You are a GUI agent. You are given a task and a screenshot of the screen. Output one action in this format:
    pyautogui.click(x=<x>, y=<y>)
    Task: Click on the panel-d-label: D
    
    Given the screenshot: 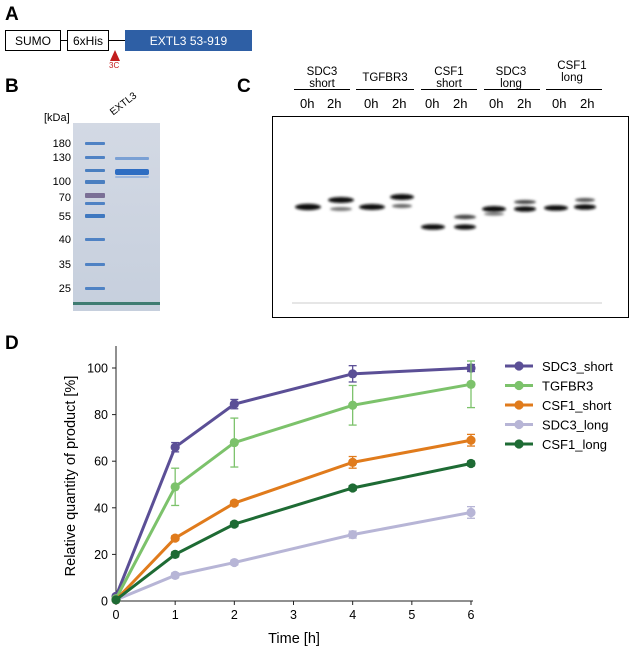 What is the action you would take?
    pyautogui.click(x=12, y=343)
    